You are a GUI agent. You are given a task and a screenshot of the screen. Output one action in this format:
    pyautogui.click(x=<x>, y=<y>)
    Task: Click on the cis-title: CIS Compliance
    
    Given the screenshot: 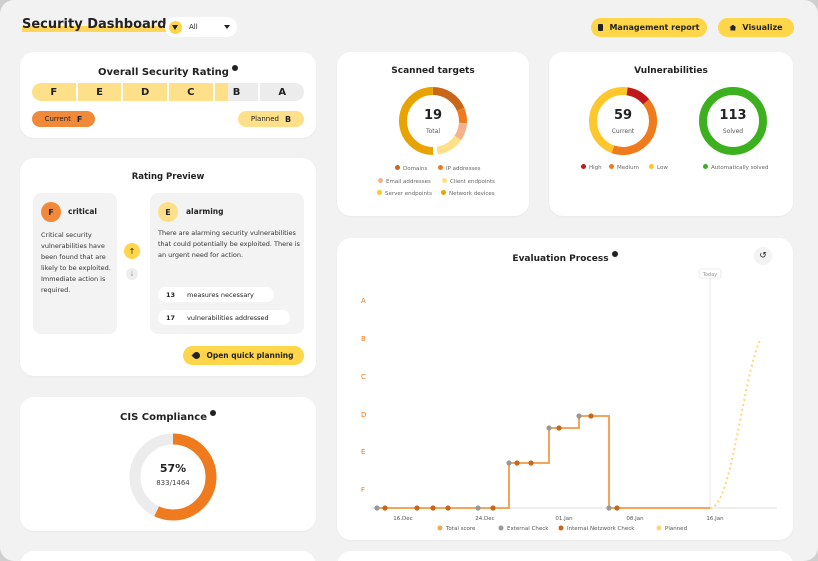 What is the action you would take?
    pyautogui.click(x=168, y=416)
    